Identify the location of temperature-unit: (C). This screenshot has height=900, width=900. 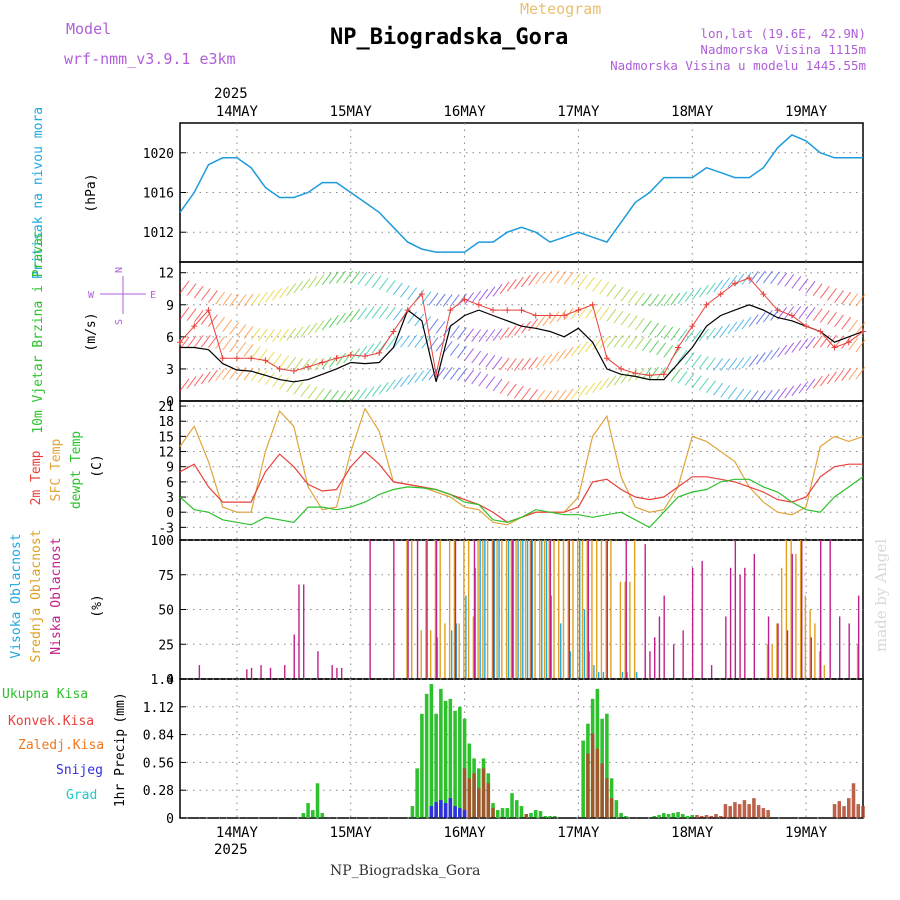
(97, 465).